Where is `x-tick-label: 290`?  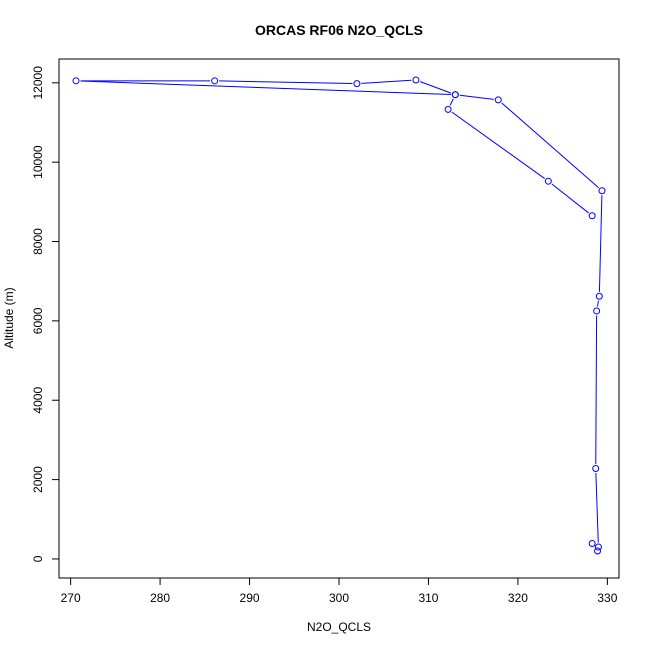 x-tick-label: 290 is located at coordinates (250, 598).